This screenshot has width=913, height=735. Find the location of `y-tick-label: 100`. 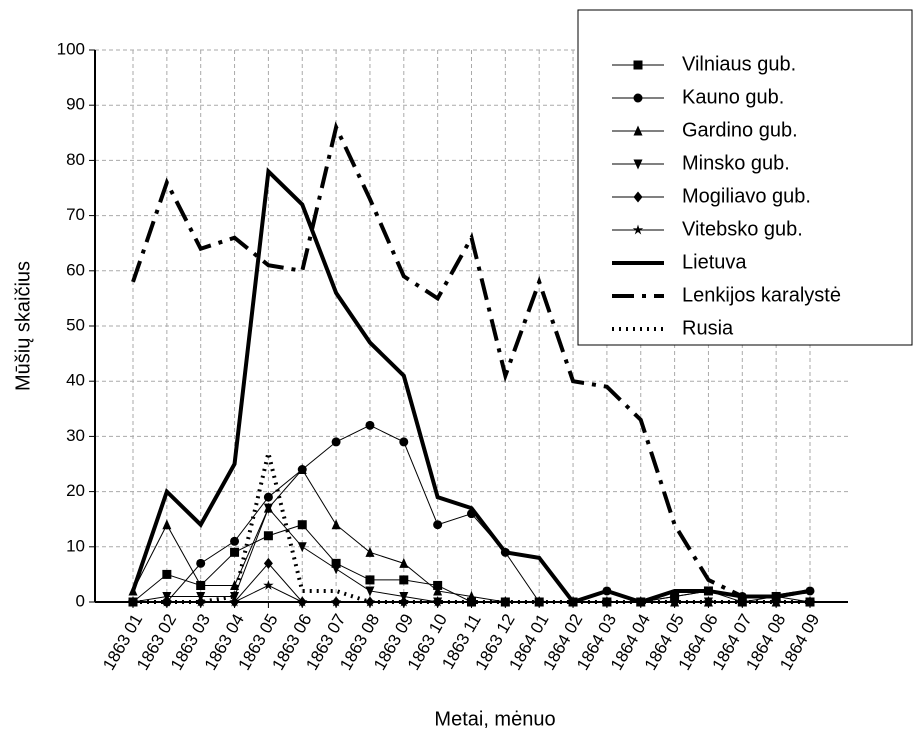

y-tick-label: 100 is located at coordinates (71, 48).